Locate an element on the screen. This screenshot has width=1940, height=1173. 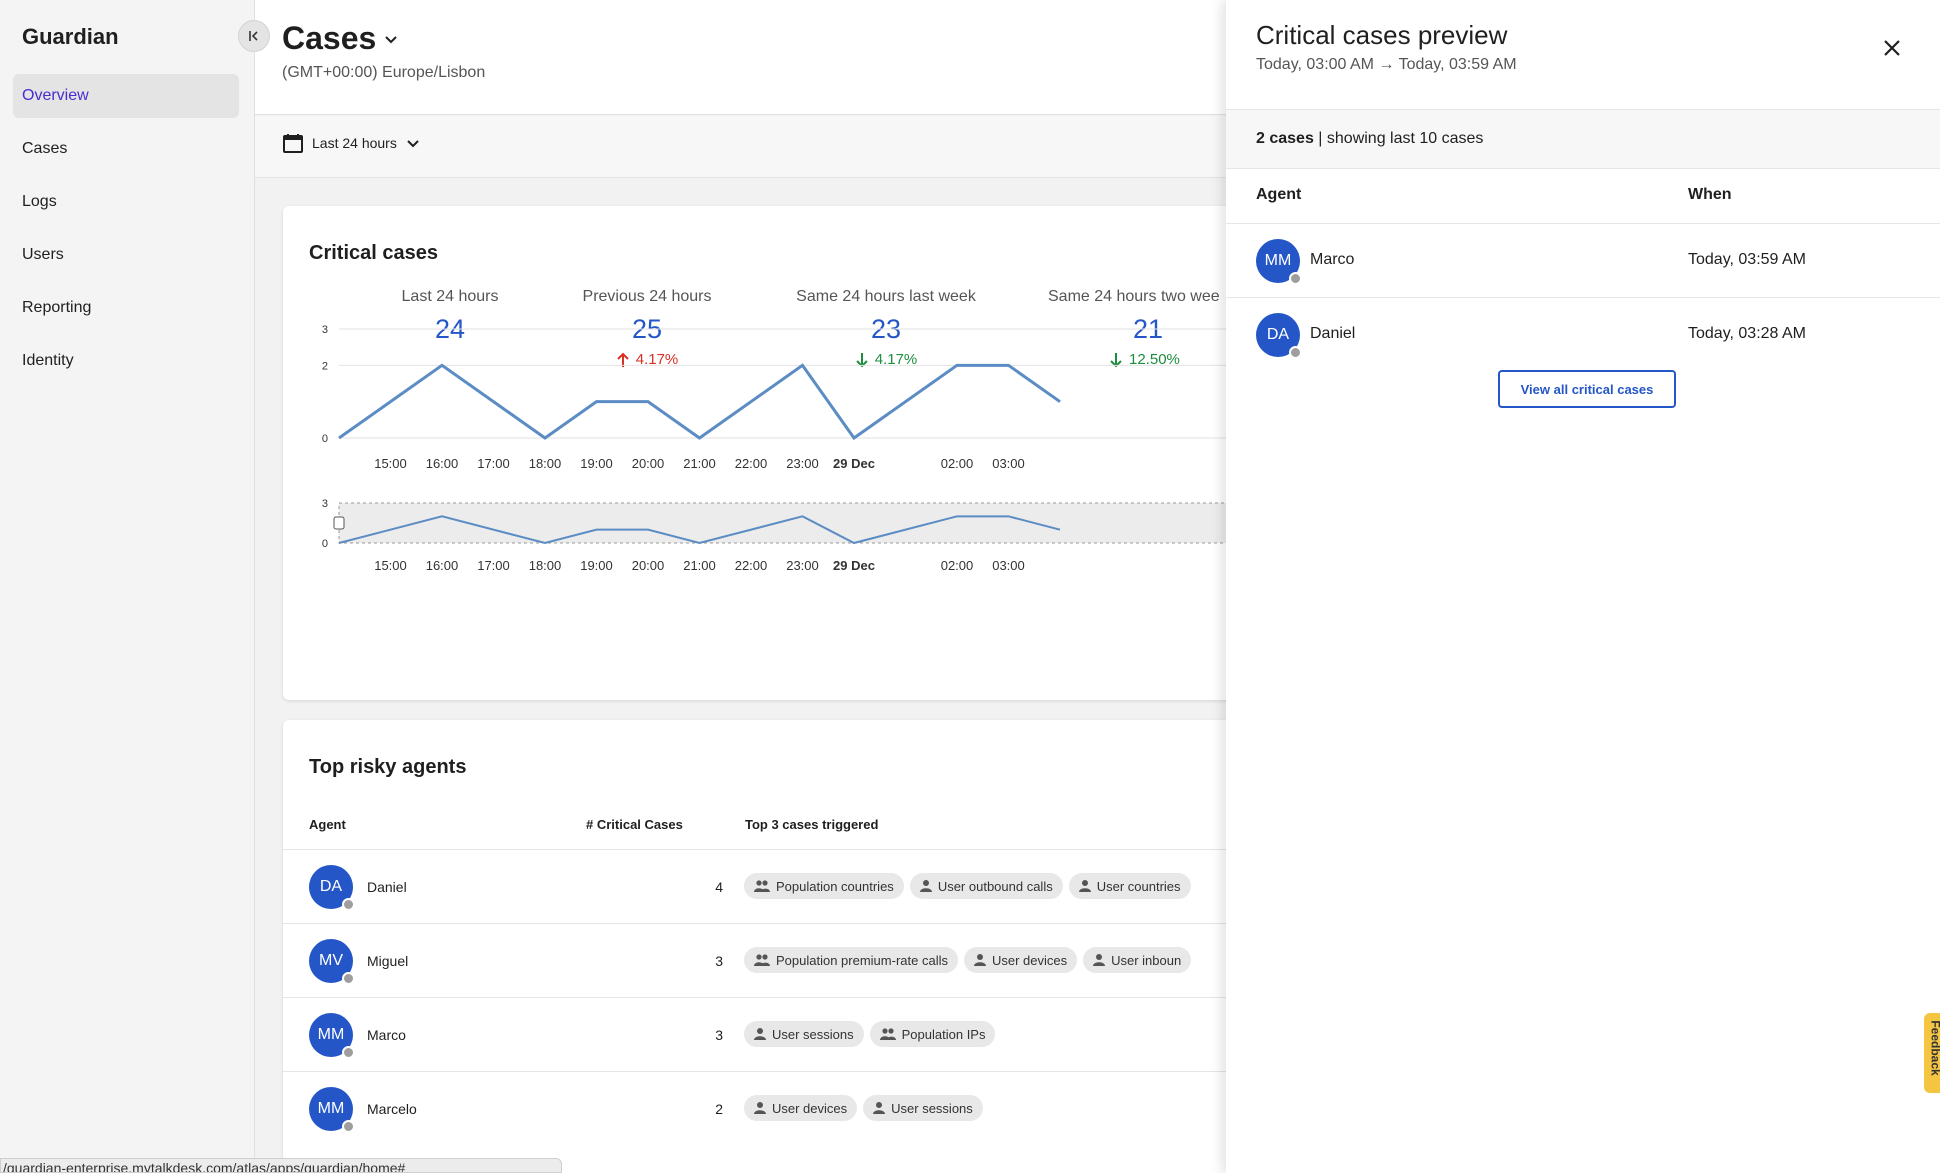
table-row: MM Marco 3 User sessions Population IPs is located at coordinates (768, 1034).